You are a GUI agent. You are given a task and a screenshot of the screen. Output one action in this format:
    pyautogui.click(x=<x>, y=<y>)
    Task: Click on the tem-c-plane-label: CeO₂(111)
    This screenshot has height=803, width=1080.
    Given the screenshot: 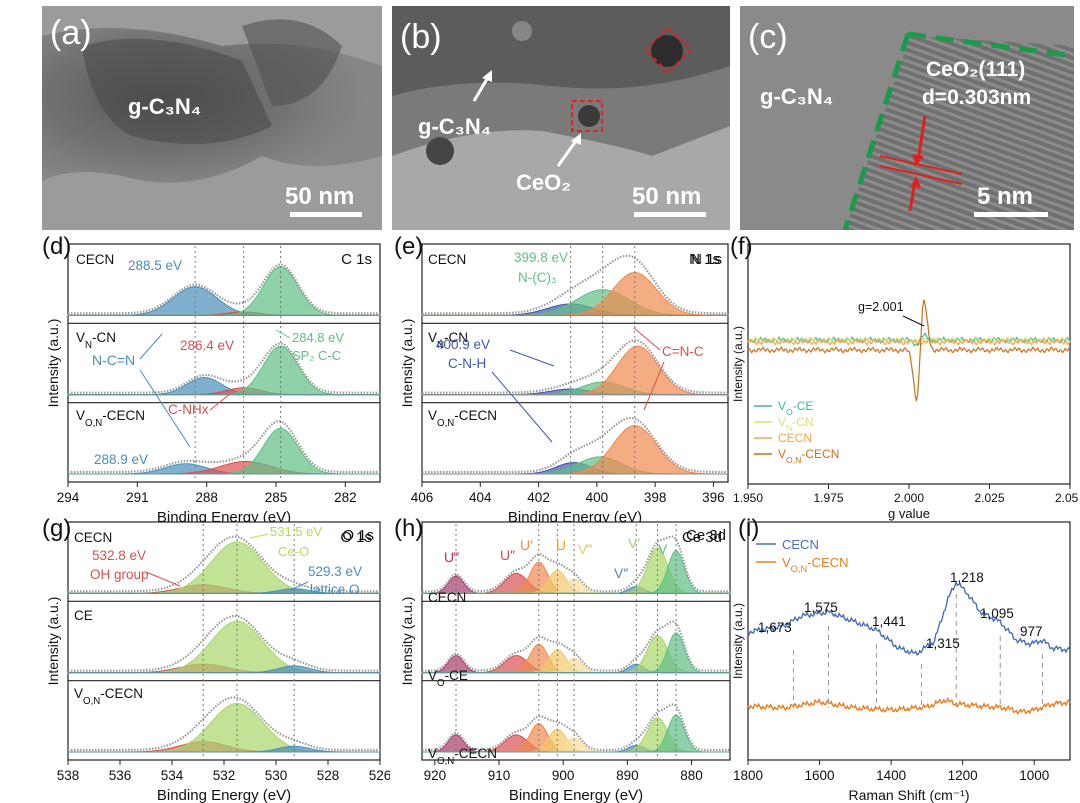 What is the action you would take?
    pyautogui.click(x=976, y=69)
    